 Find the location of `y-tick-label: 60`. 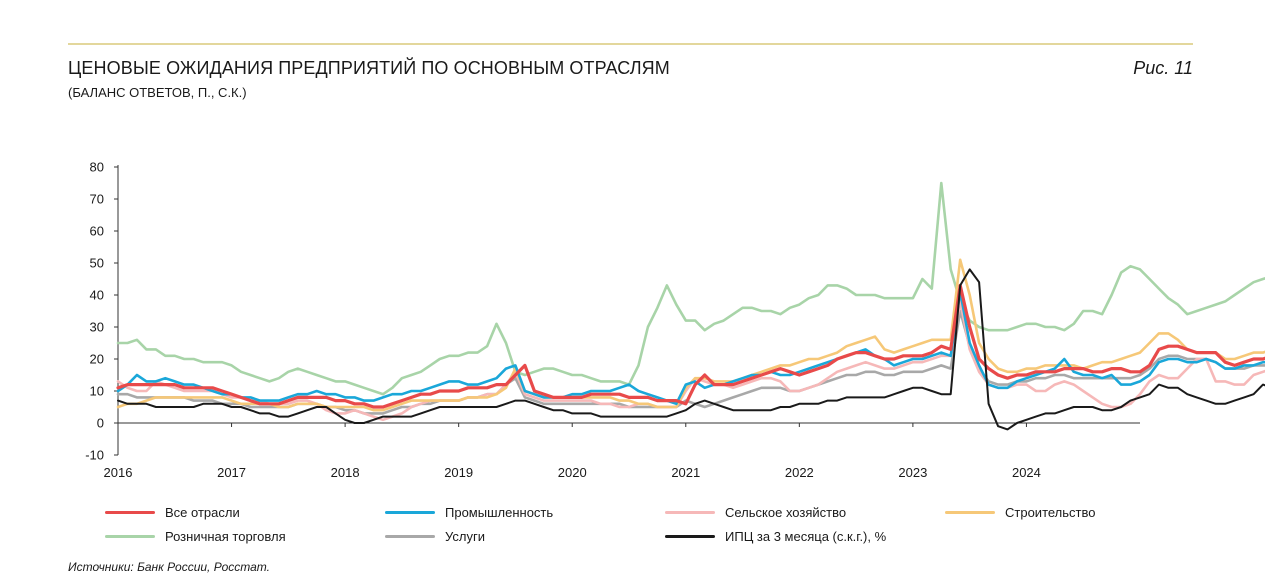

y-tick-label: 60 is located at coordinates (97, 231).